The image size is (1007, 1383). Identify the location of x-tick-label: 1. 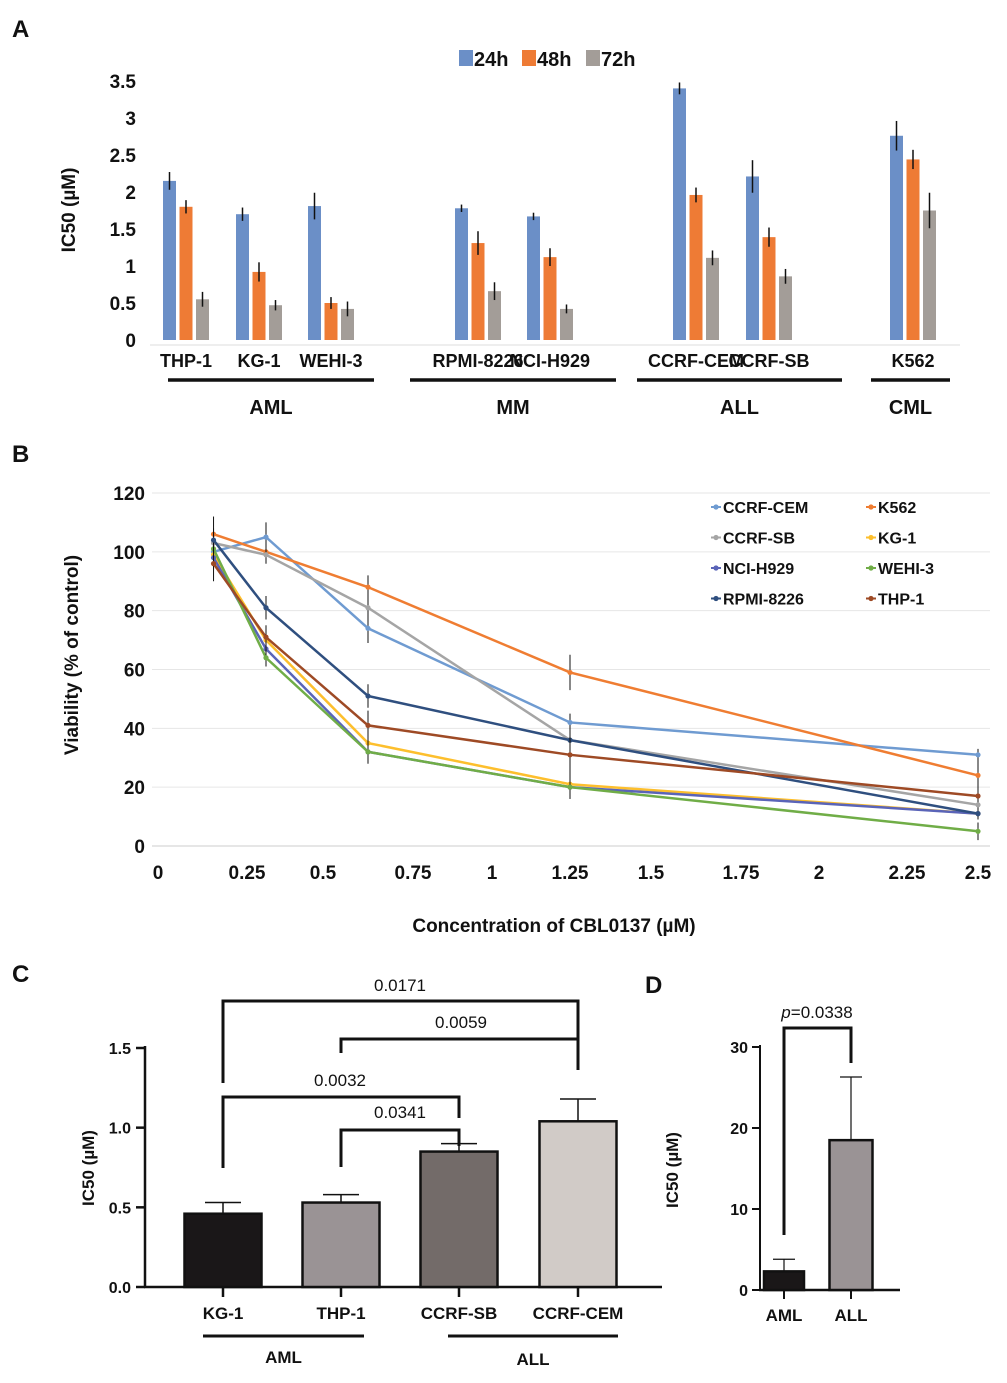
(492, 873).